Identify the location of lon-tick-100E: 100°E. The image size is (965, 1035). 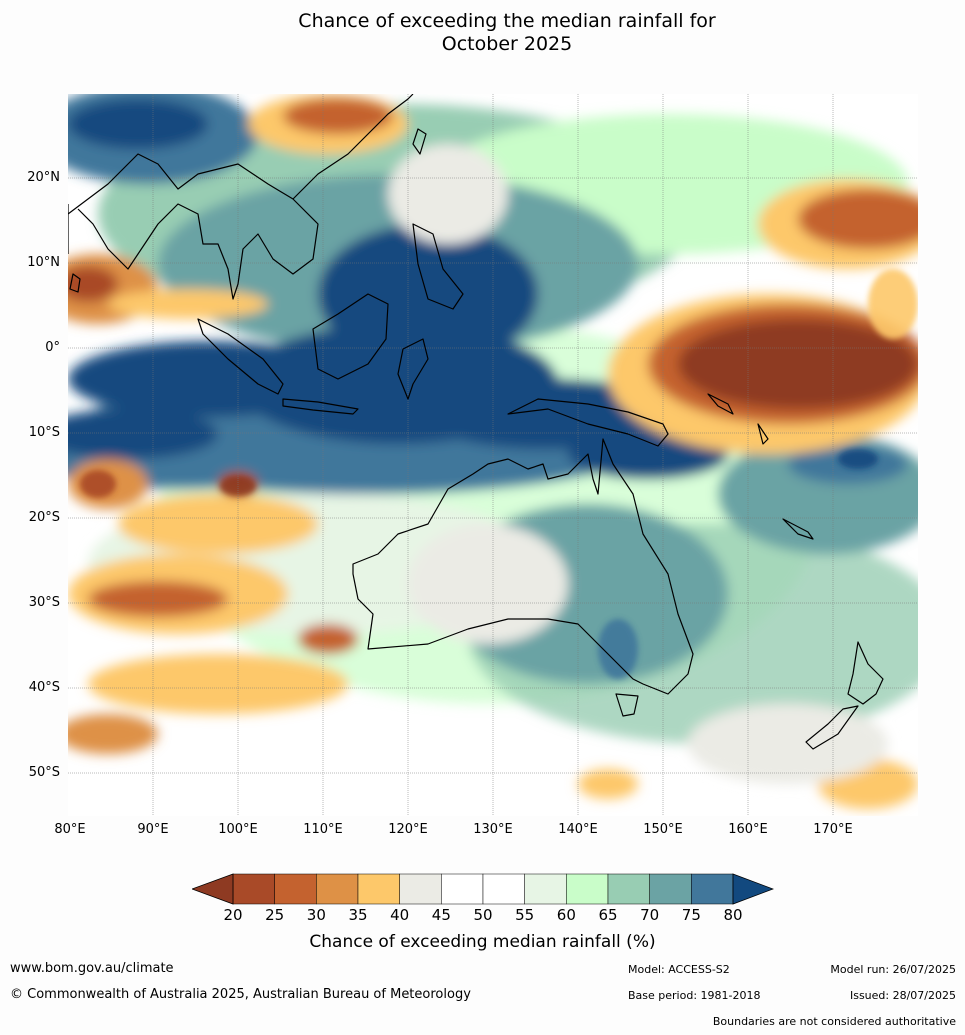
(238, 829).